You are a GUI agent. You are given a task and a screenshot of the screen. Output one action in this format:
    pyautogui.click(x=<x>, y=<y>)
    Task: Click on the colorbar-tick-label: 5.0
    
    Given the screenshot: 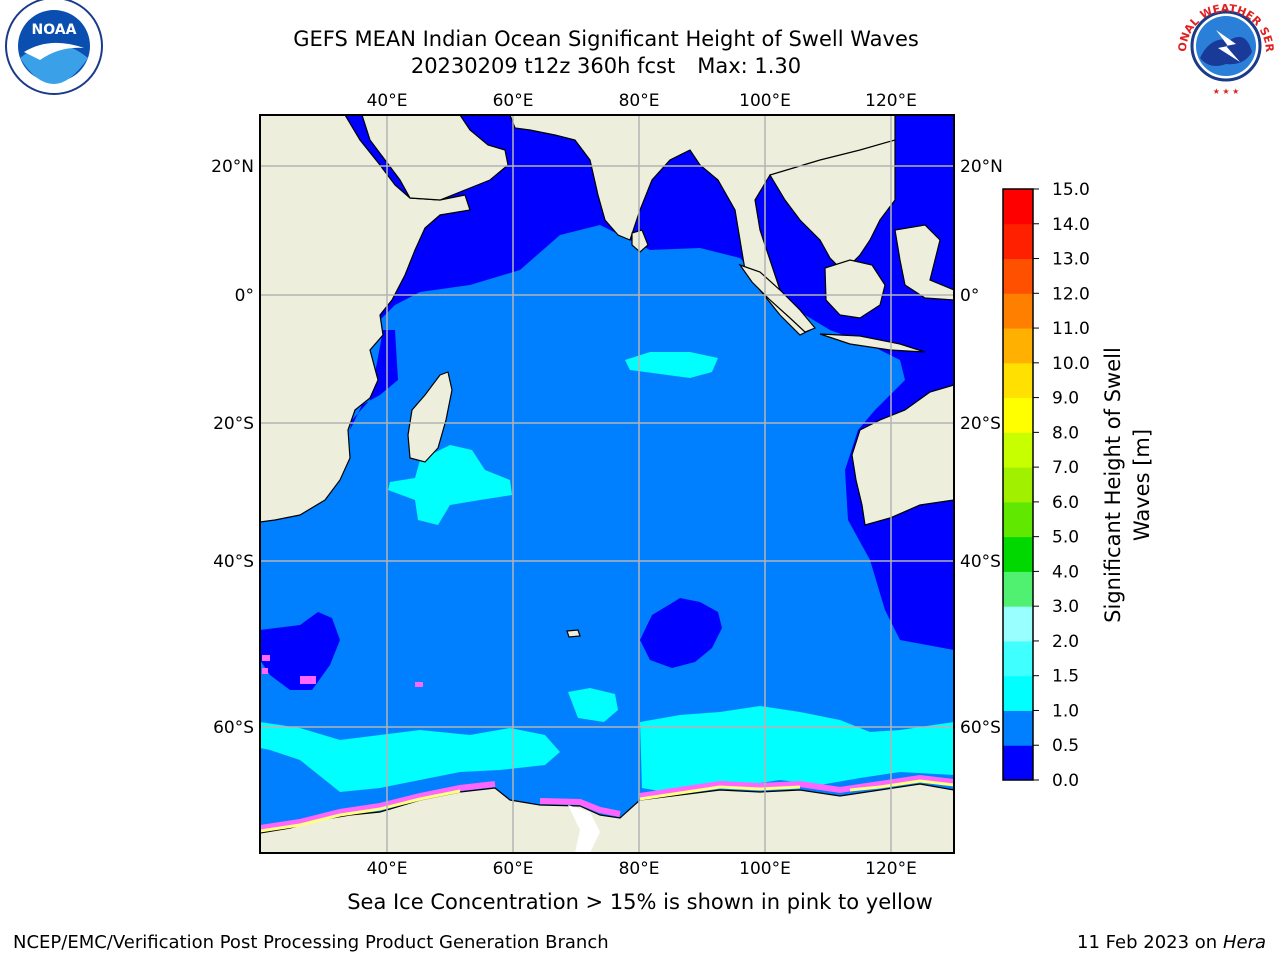 What is the action you would take?
    pyautogui.click(x=1065, y=538)
    